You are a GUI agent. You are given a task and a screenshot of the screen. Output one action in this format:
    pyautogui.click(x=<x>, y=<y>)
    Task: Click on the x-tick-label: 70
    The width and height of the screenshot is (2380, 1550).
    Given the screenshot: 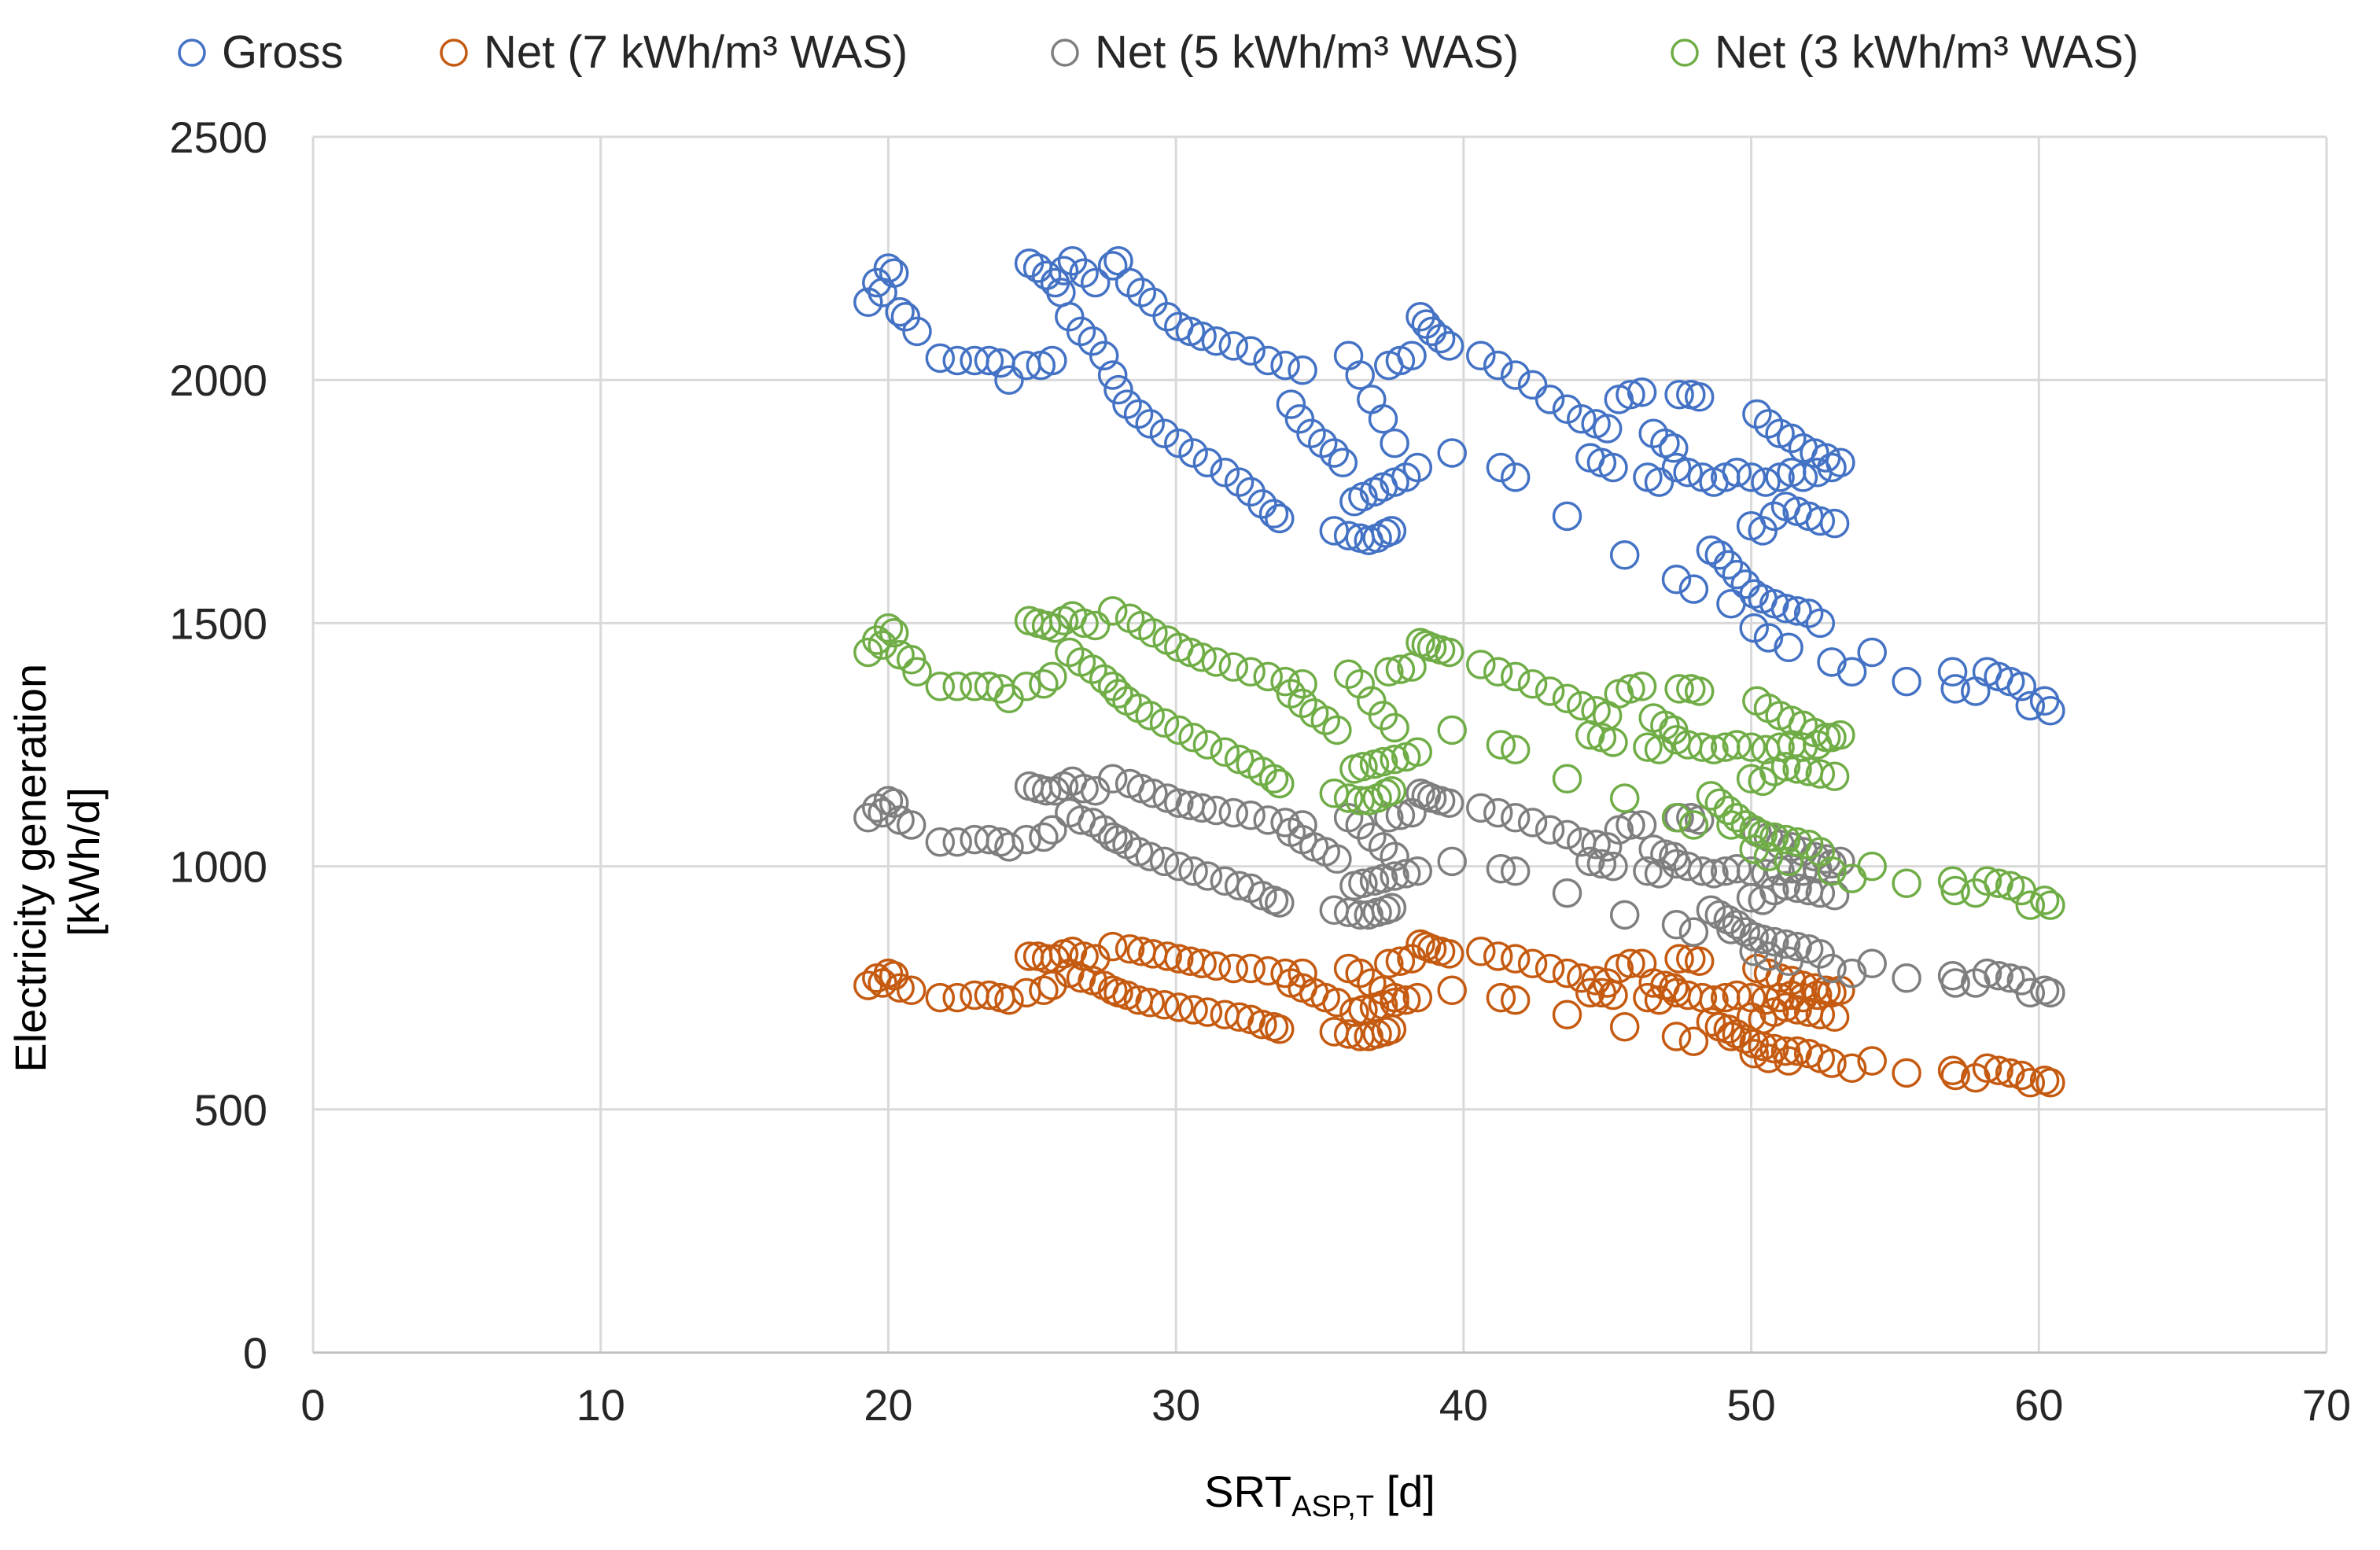 What is the action you would take?
    pyautogui.click(x=2326, y=1405)
    